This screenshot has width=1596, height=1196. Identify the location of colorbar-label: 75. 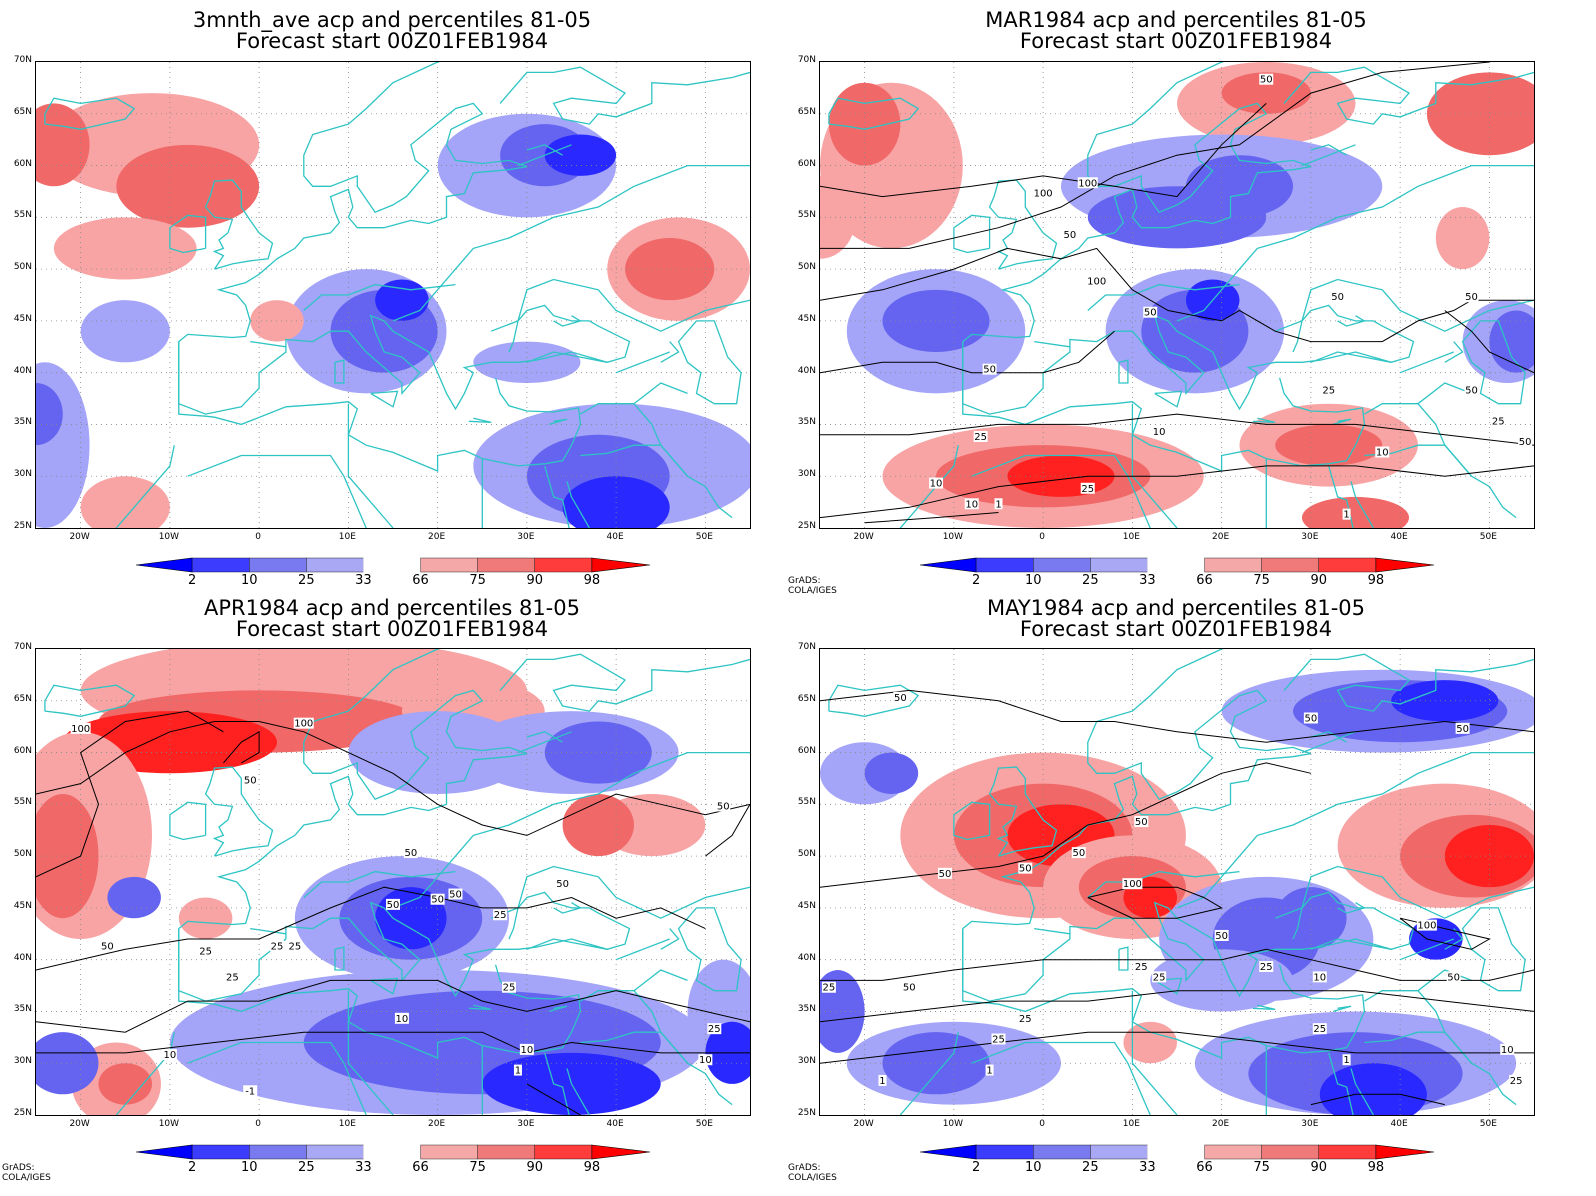
(1261, 1167).